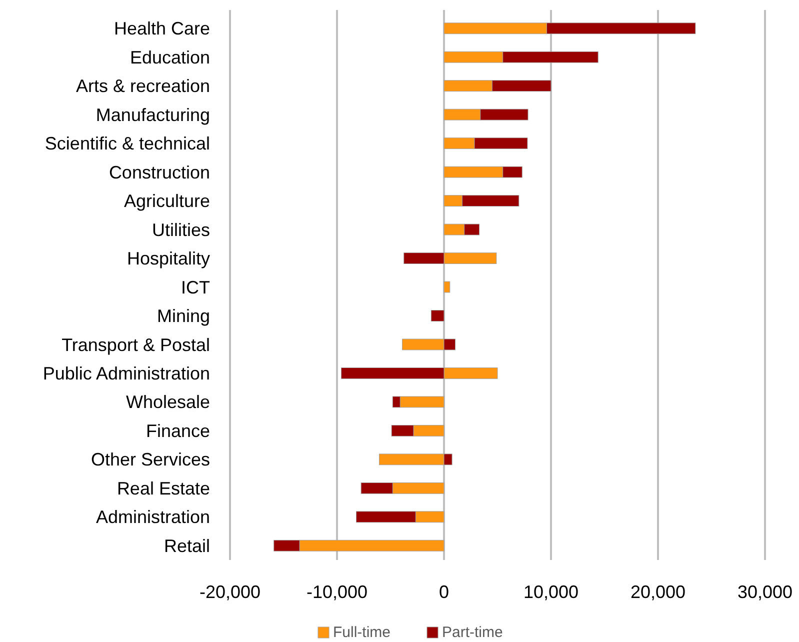  I want to click on x-tick-label: 20,000, so click(658, 592).